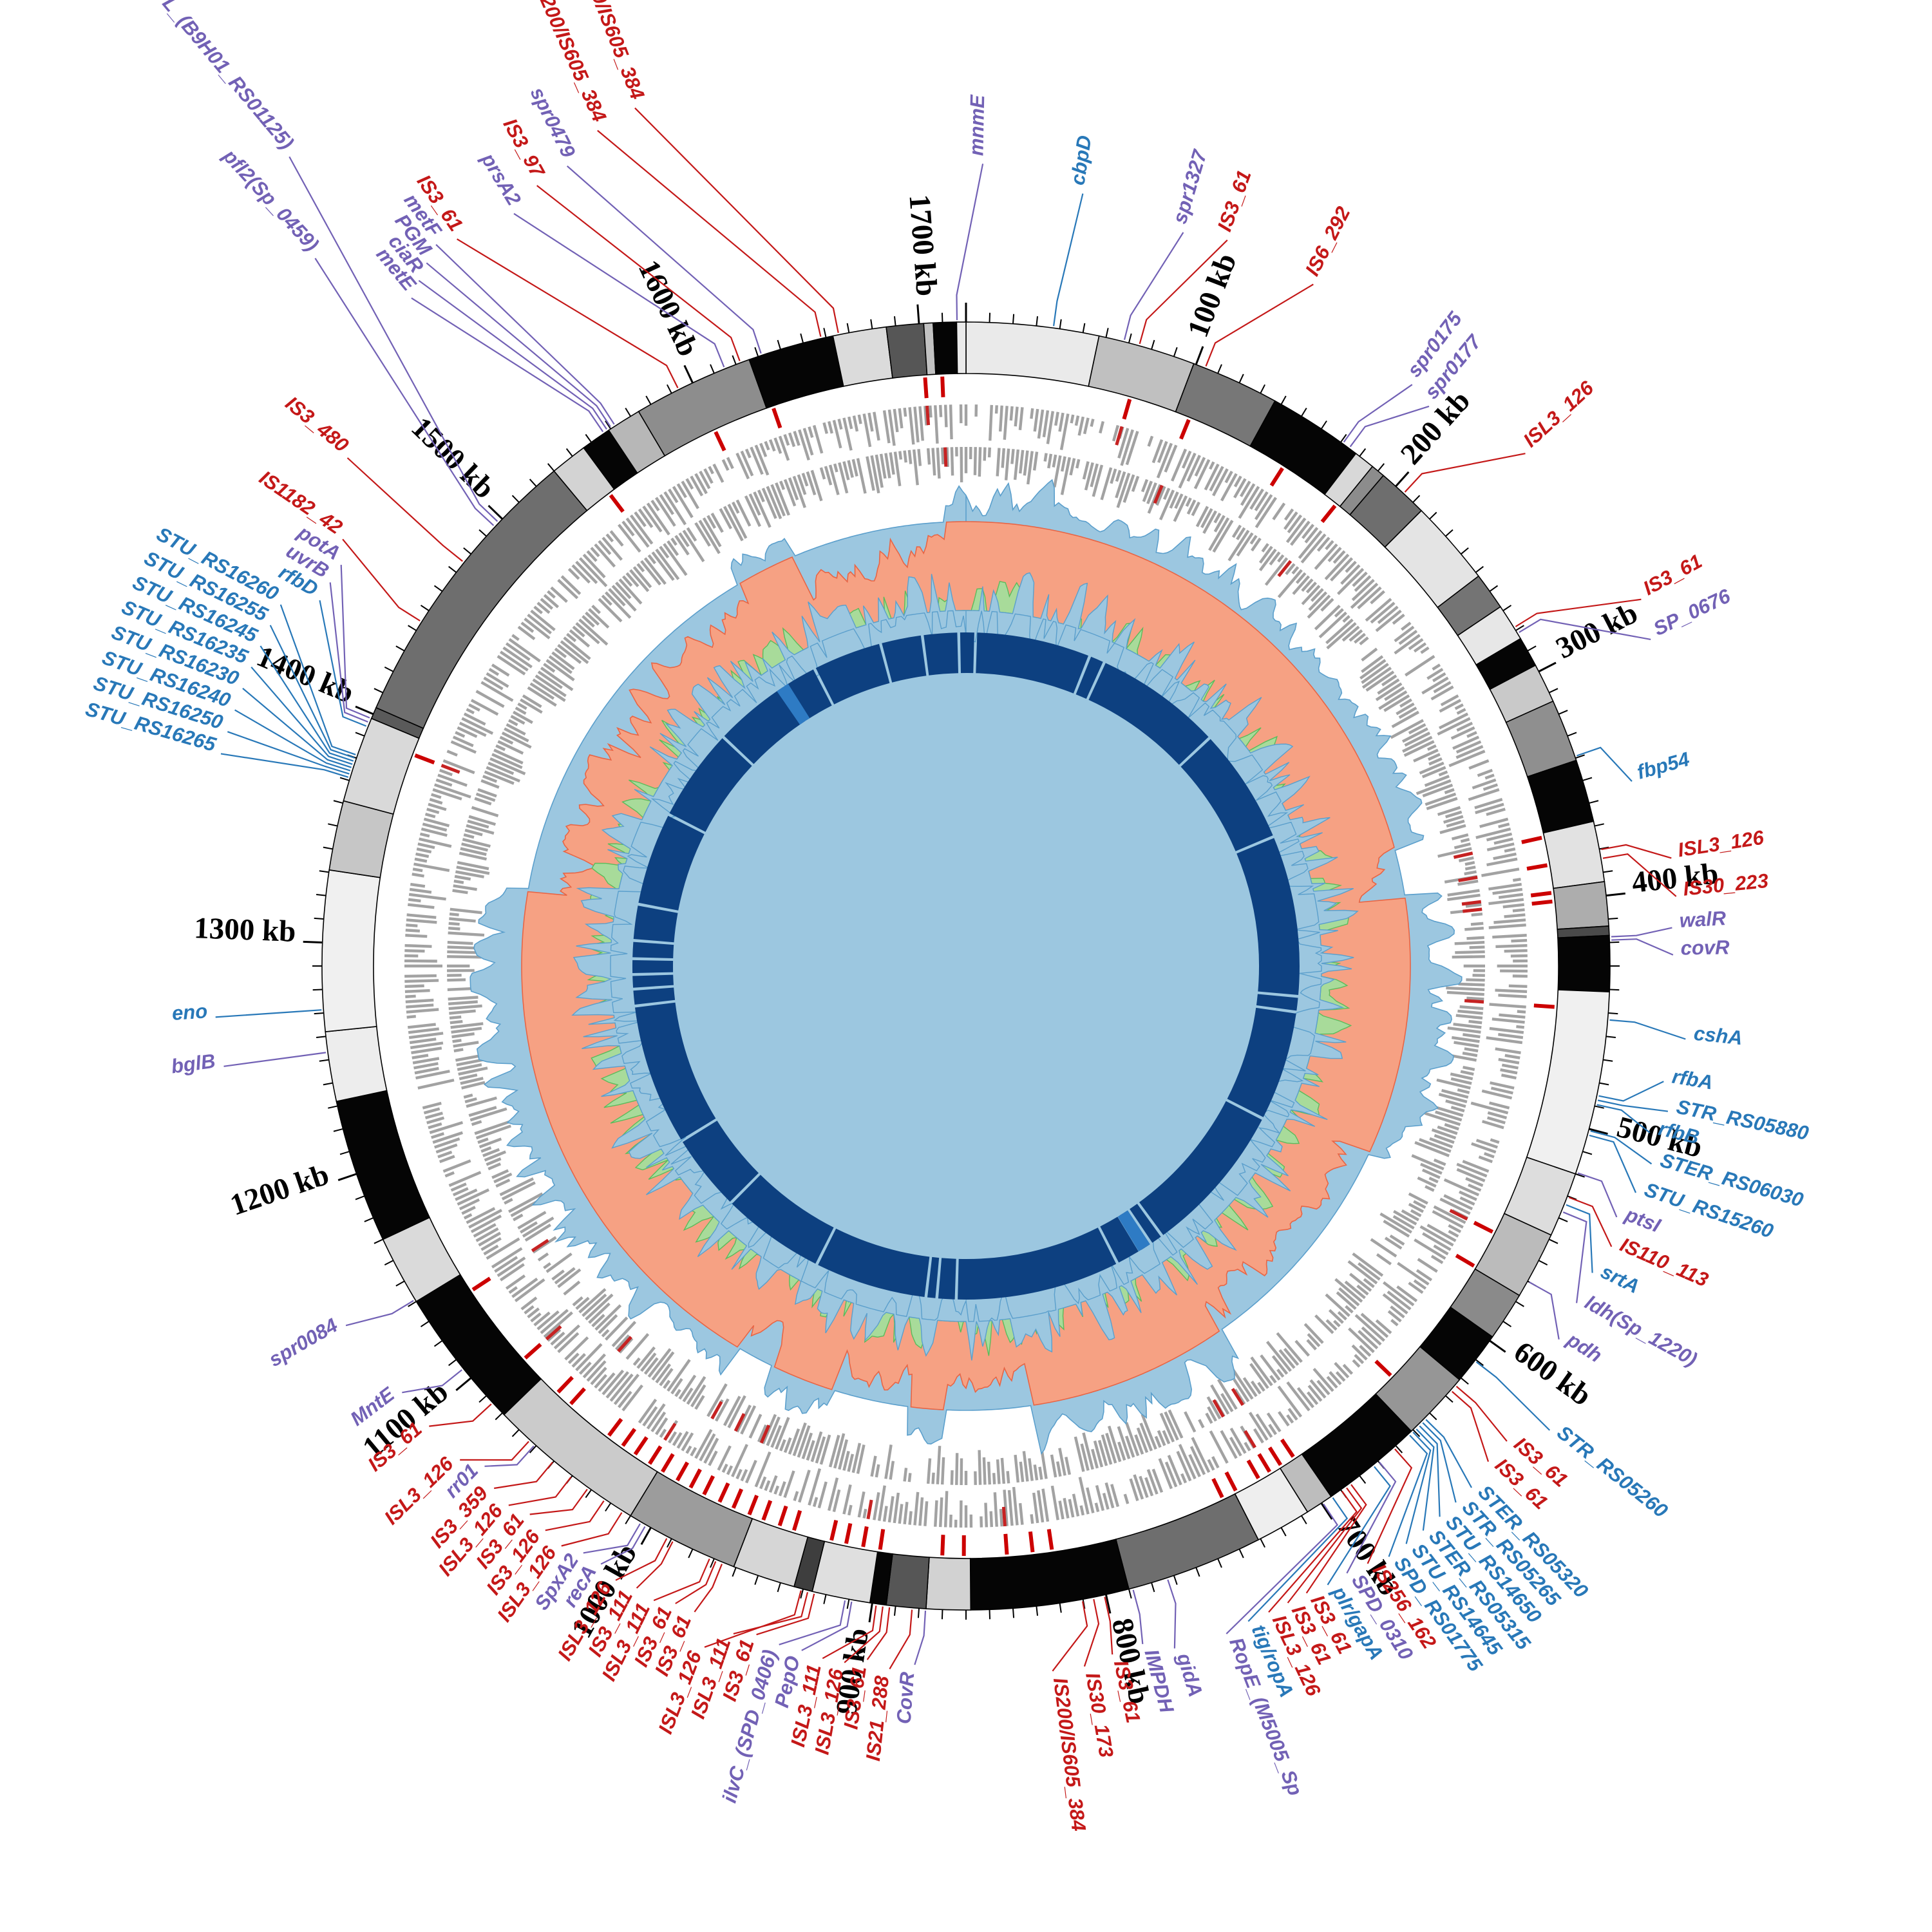 The image size is (1932, 1932). I want to click on gene-label: ptsI, so click(1643, 1220).